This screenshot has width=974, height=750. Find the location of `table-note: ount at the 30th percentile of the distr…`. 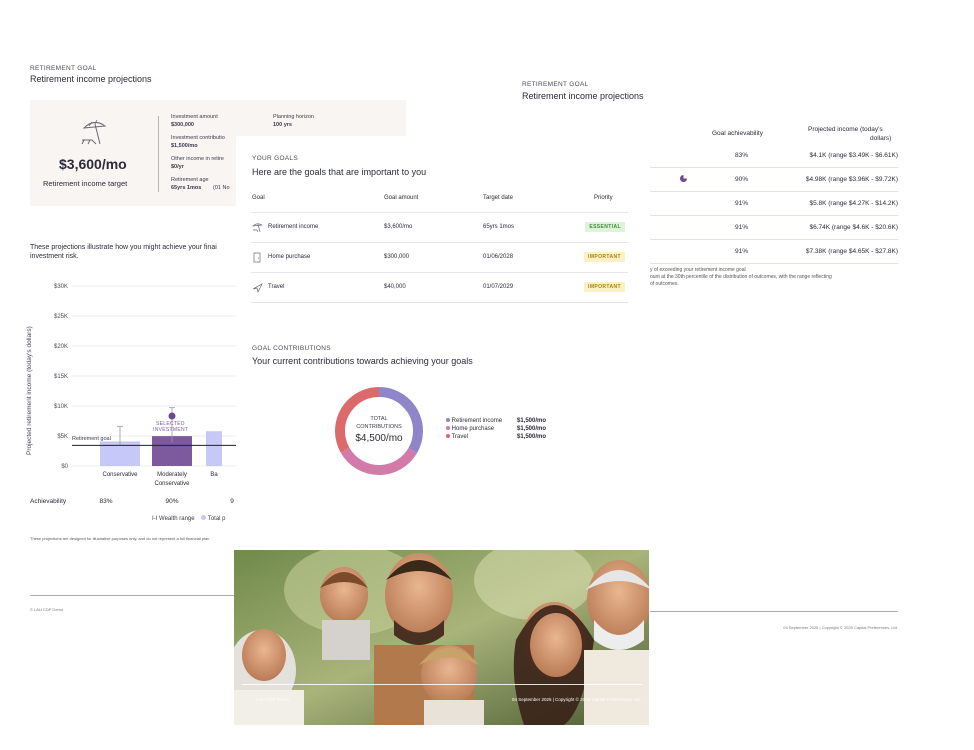

table-note: ount at the 30th percentile of the distr… is located at coordinates (741, 277).